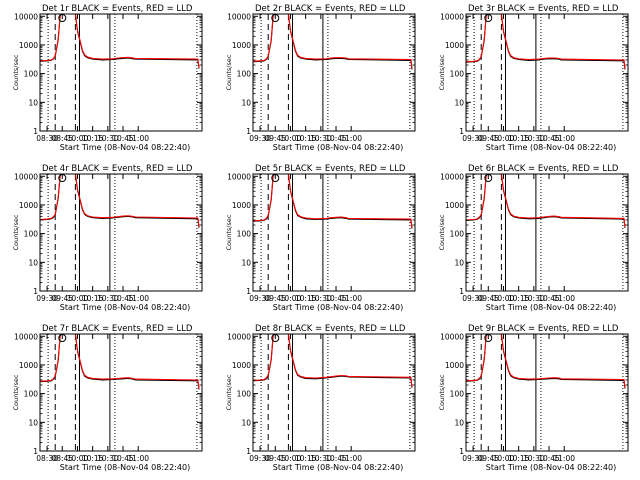 The height and width of the screenshot is (480, 640). I want to click on panel-title: Det 3r BLACK = Events, RED = LLD, so click(543, 9).